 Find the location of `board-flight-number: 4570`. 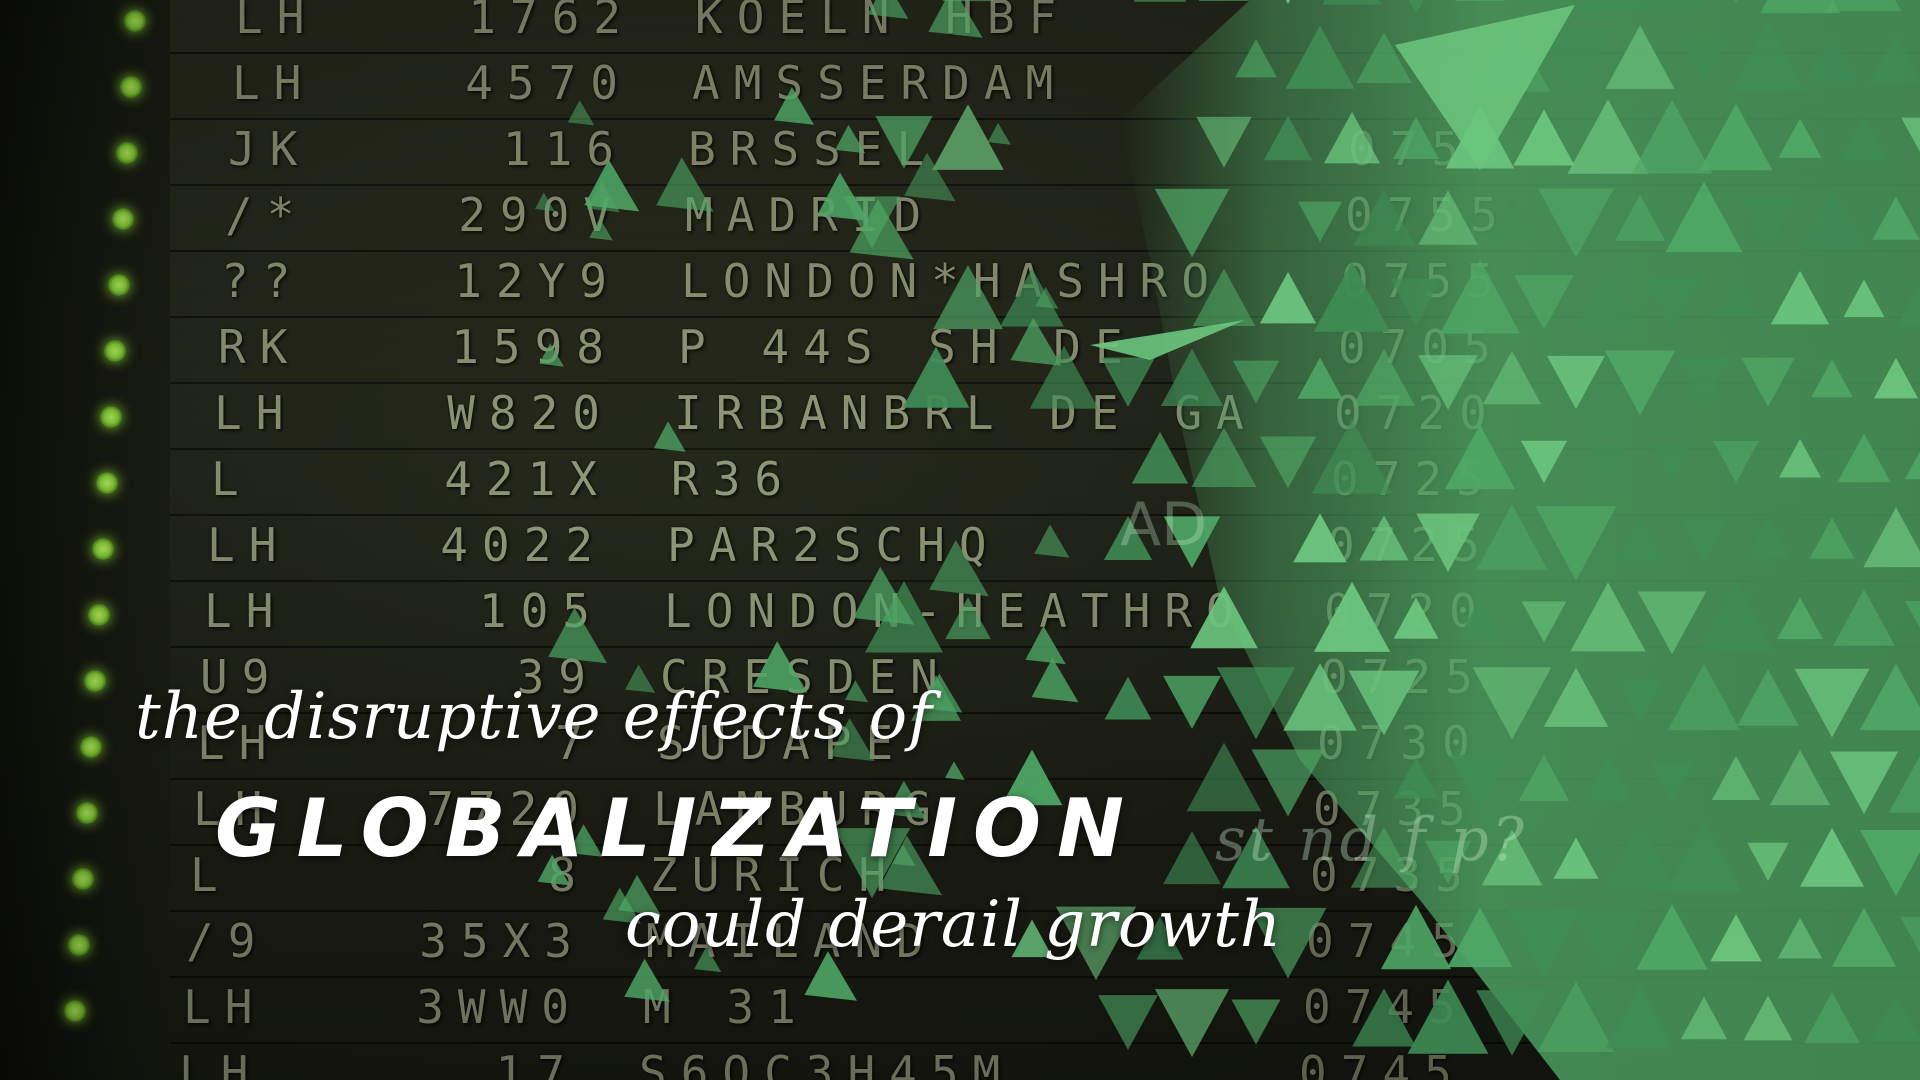

board-flight-number: 4570 is located at coordinates (548, 83).